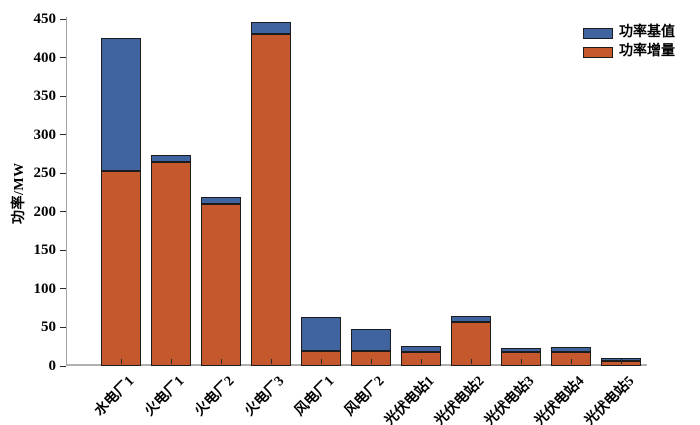 Image resolution: width=700 pixels, height=425 pixels. Describe the element at coordinates (521, 350) in the screenshot. I see `bar-光伏电站3-base-segment` at that location.